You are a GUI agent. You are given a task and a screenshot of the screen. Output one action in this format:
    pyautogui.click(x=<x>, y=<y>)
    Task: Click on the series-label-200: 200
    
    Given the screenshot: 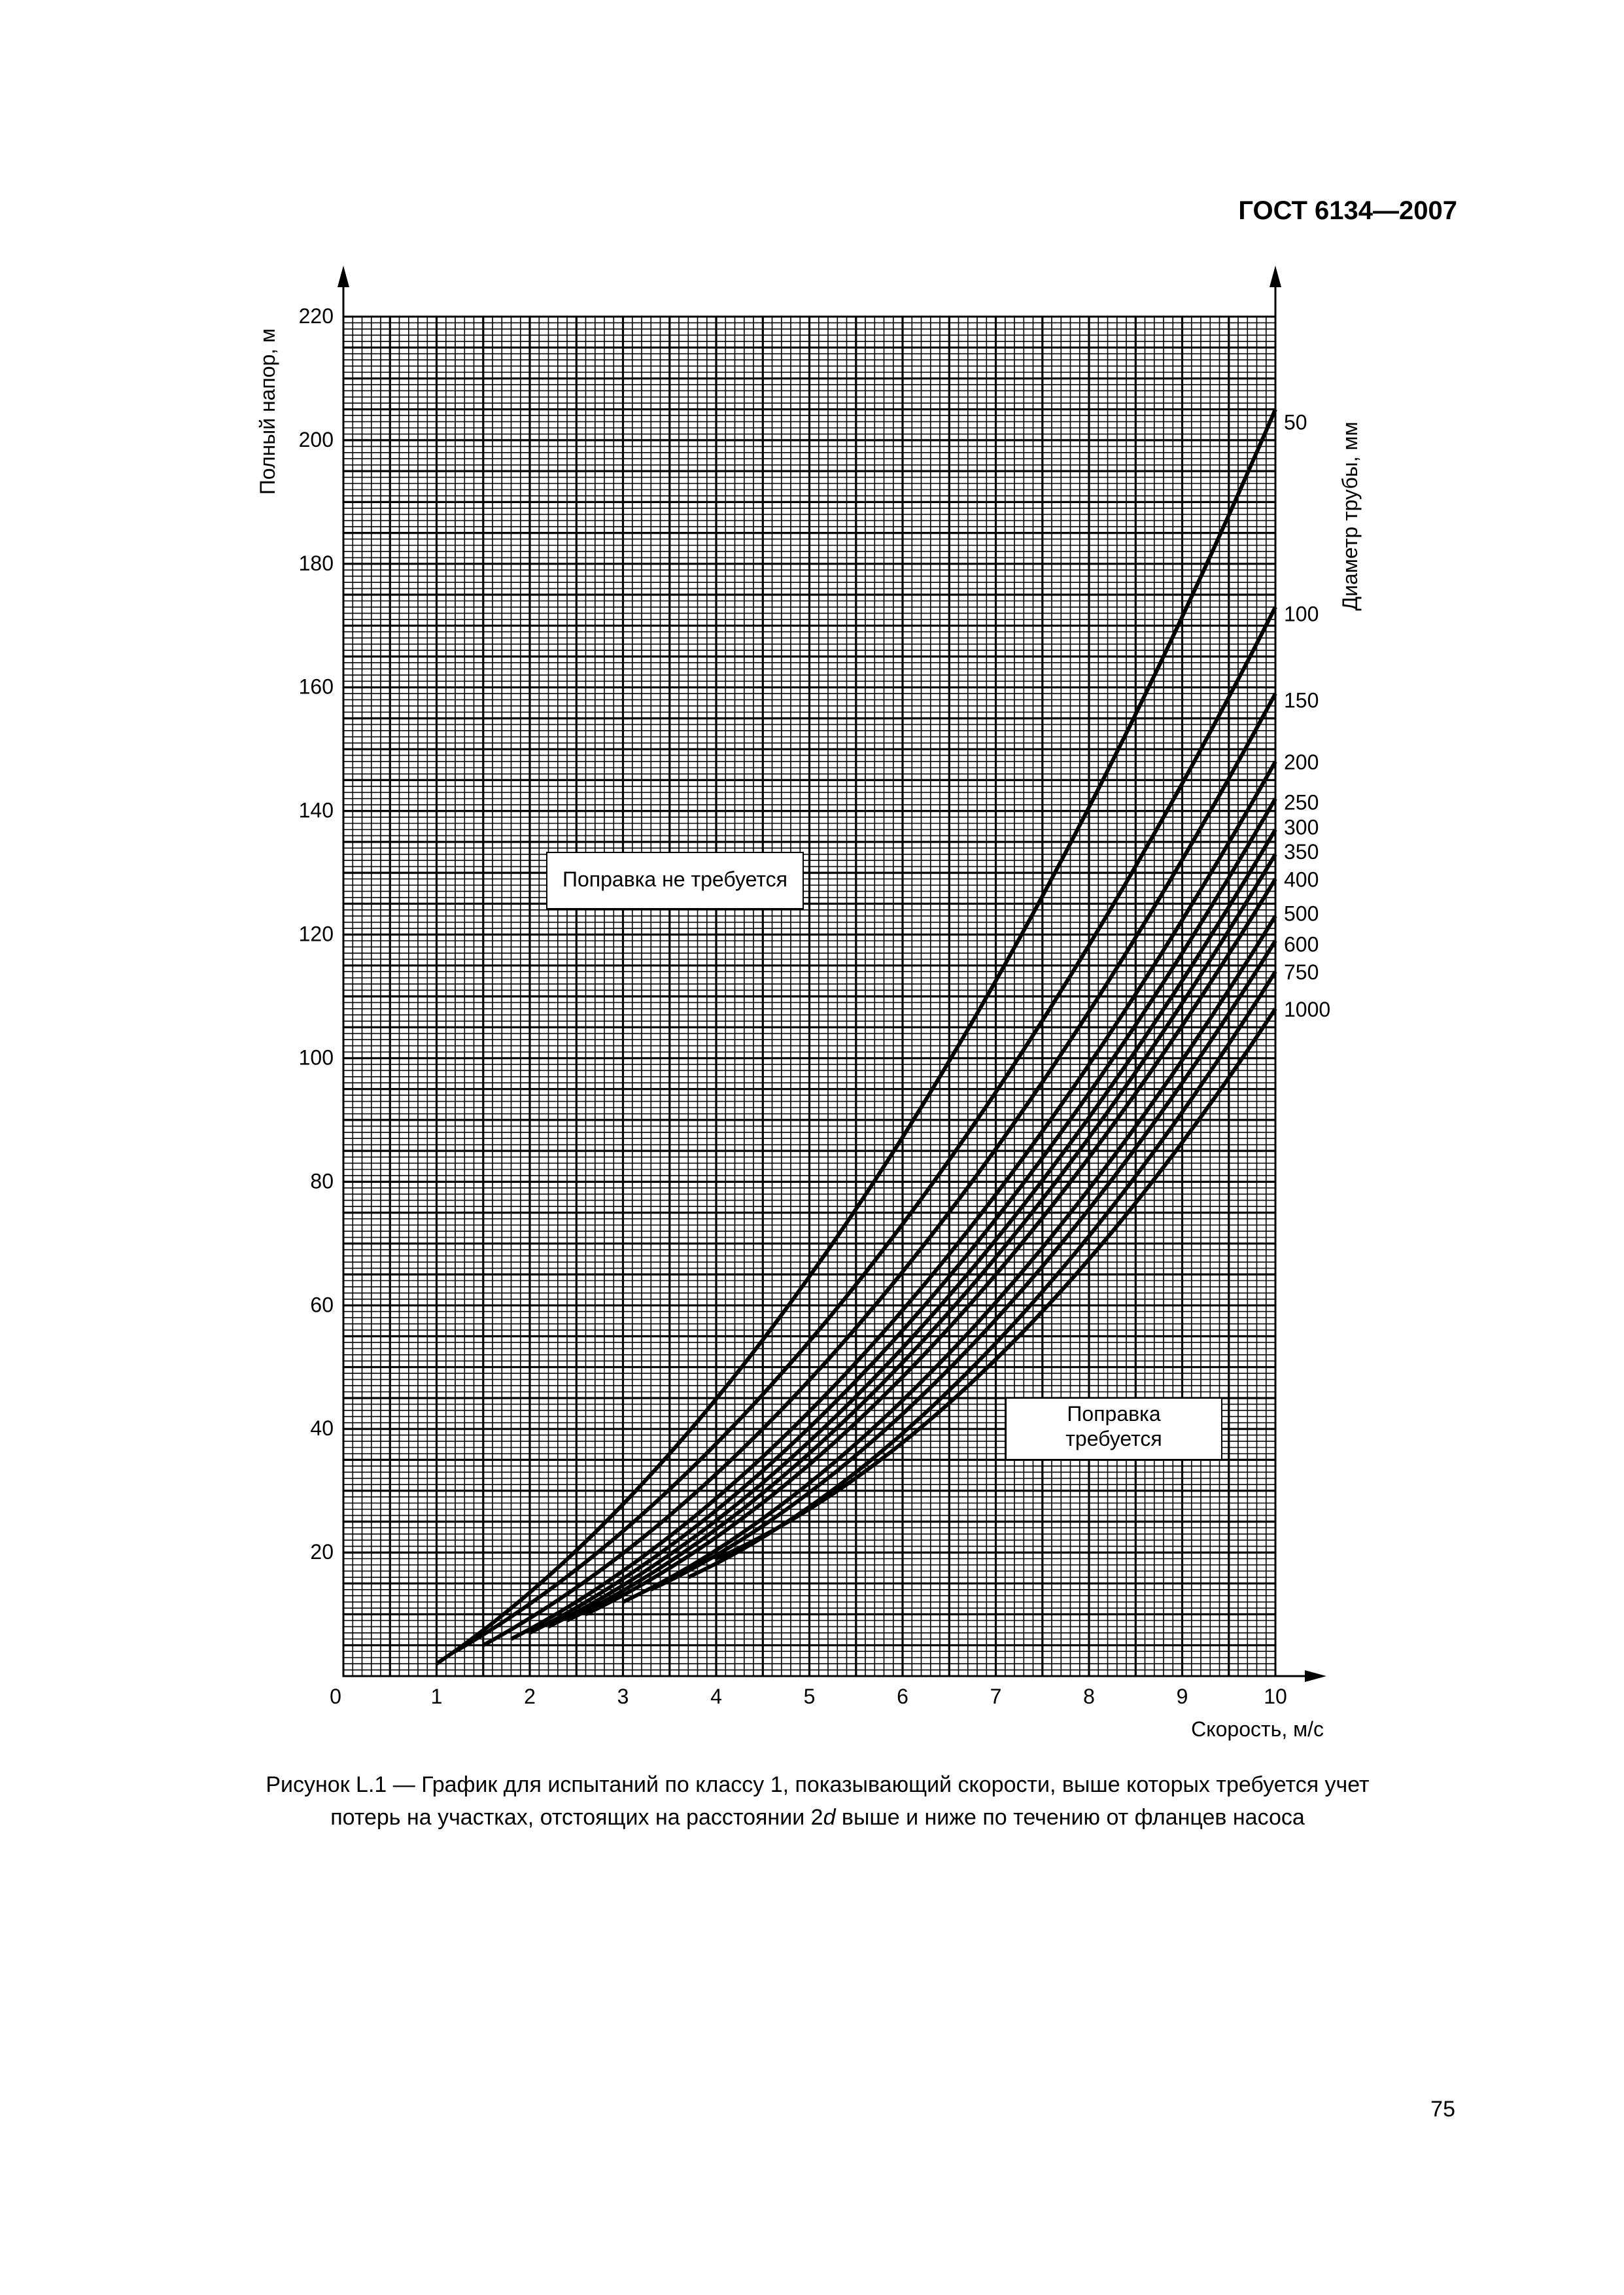 What is the action you would take?
    pyautogui.click(x=1301, y=762)
    